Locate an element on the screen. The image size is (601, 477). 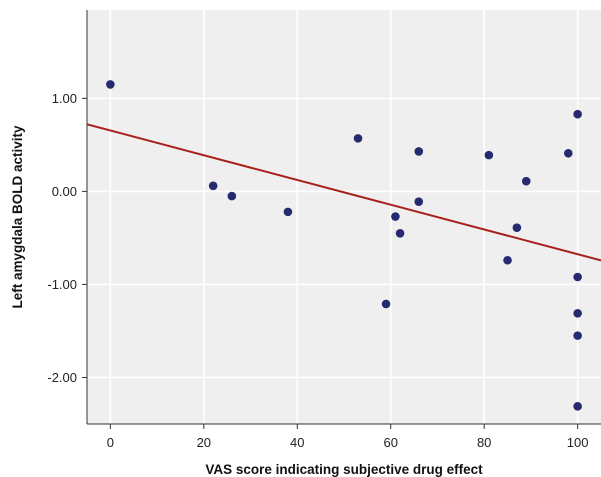
y-tick-label: 0.00 is located at coordinates (64, 191).